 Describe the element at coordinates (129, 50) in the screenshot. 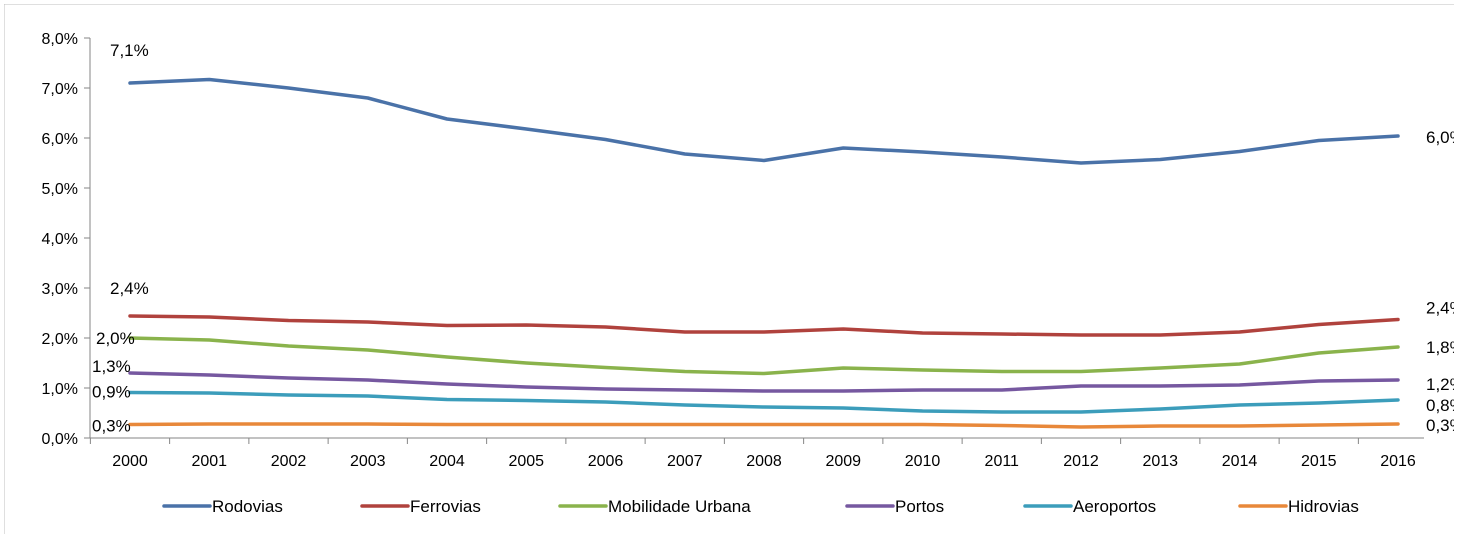

I see `start-data-label: 7,1%` at that location.